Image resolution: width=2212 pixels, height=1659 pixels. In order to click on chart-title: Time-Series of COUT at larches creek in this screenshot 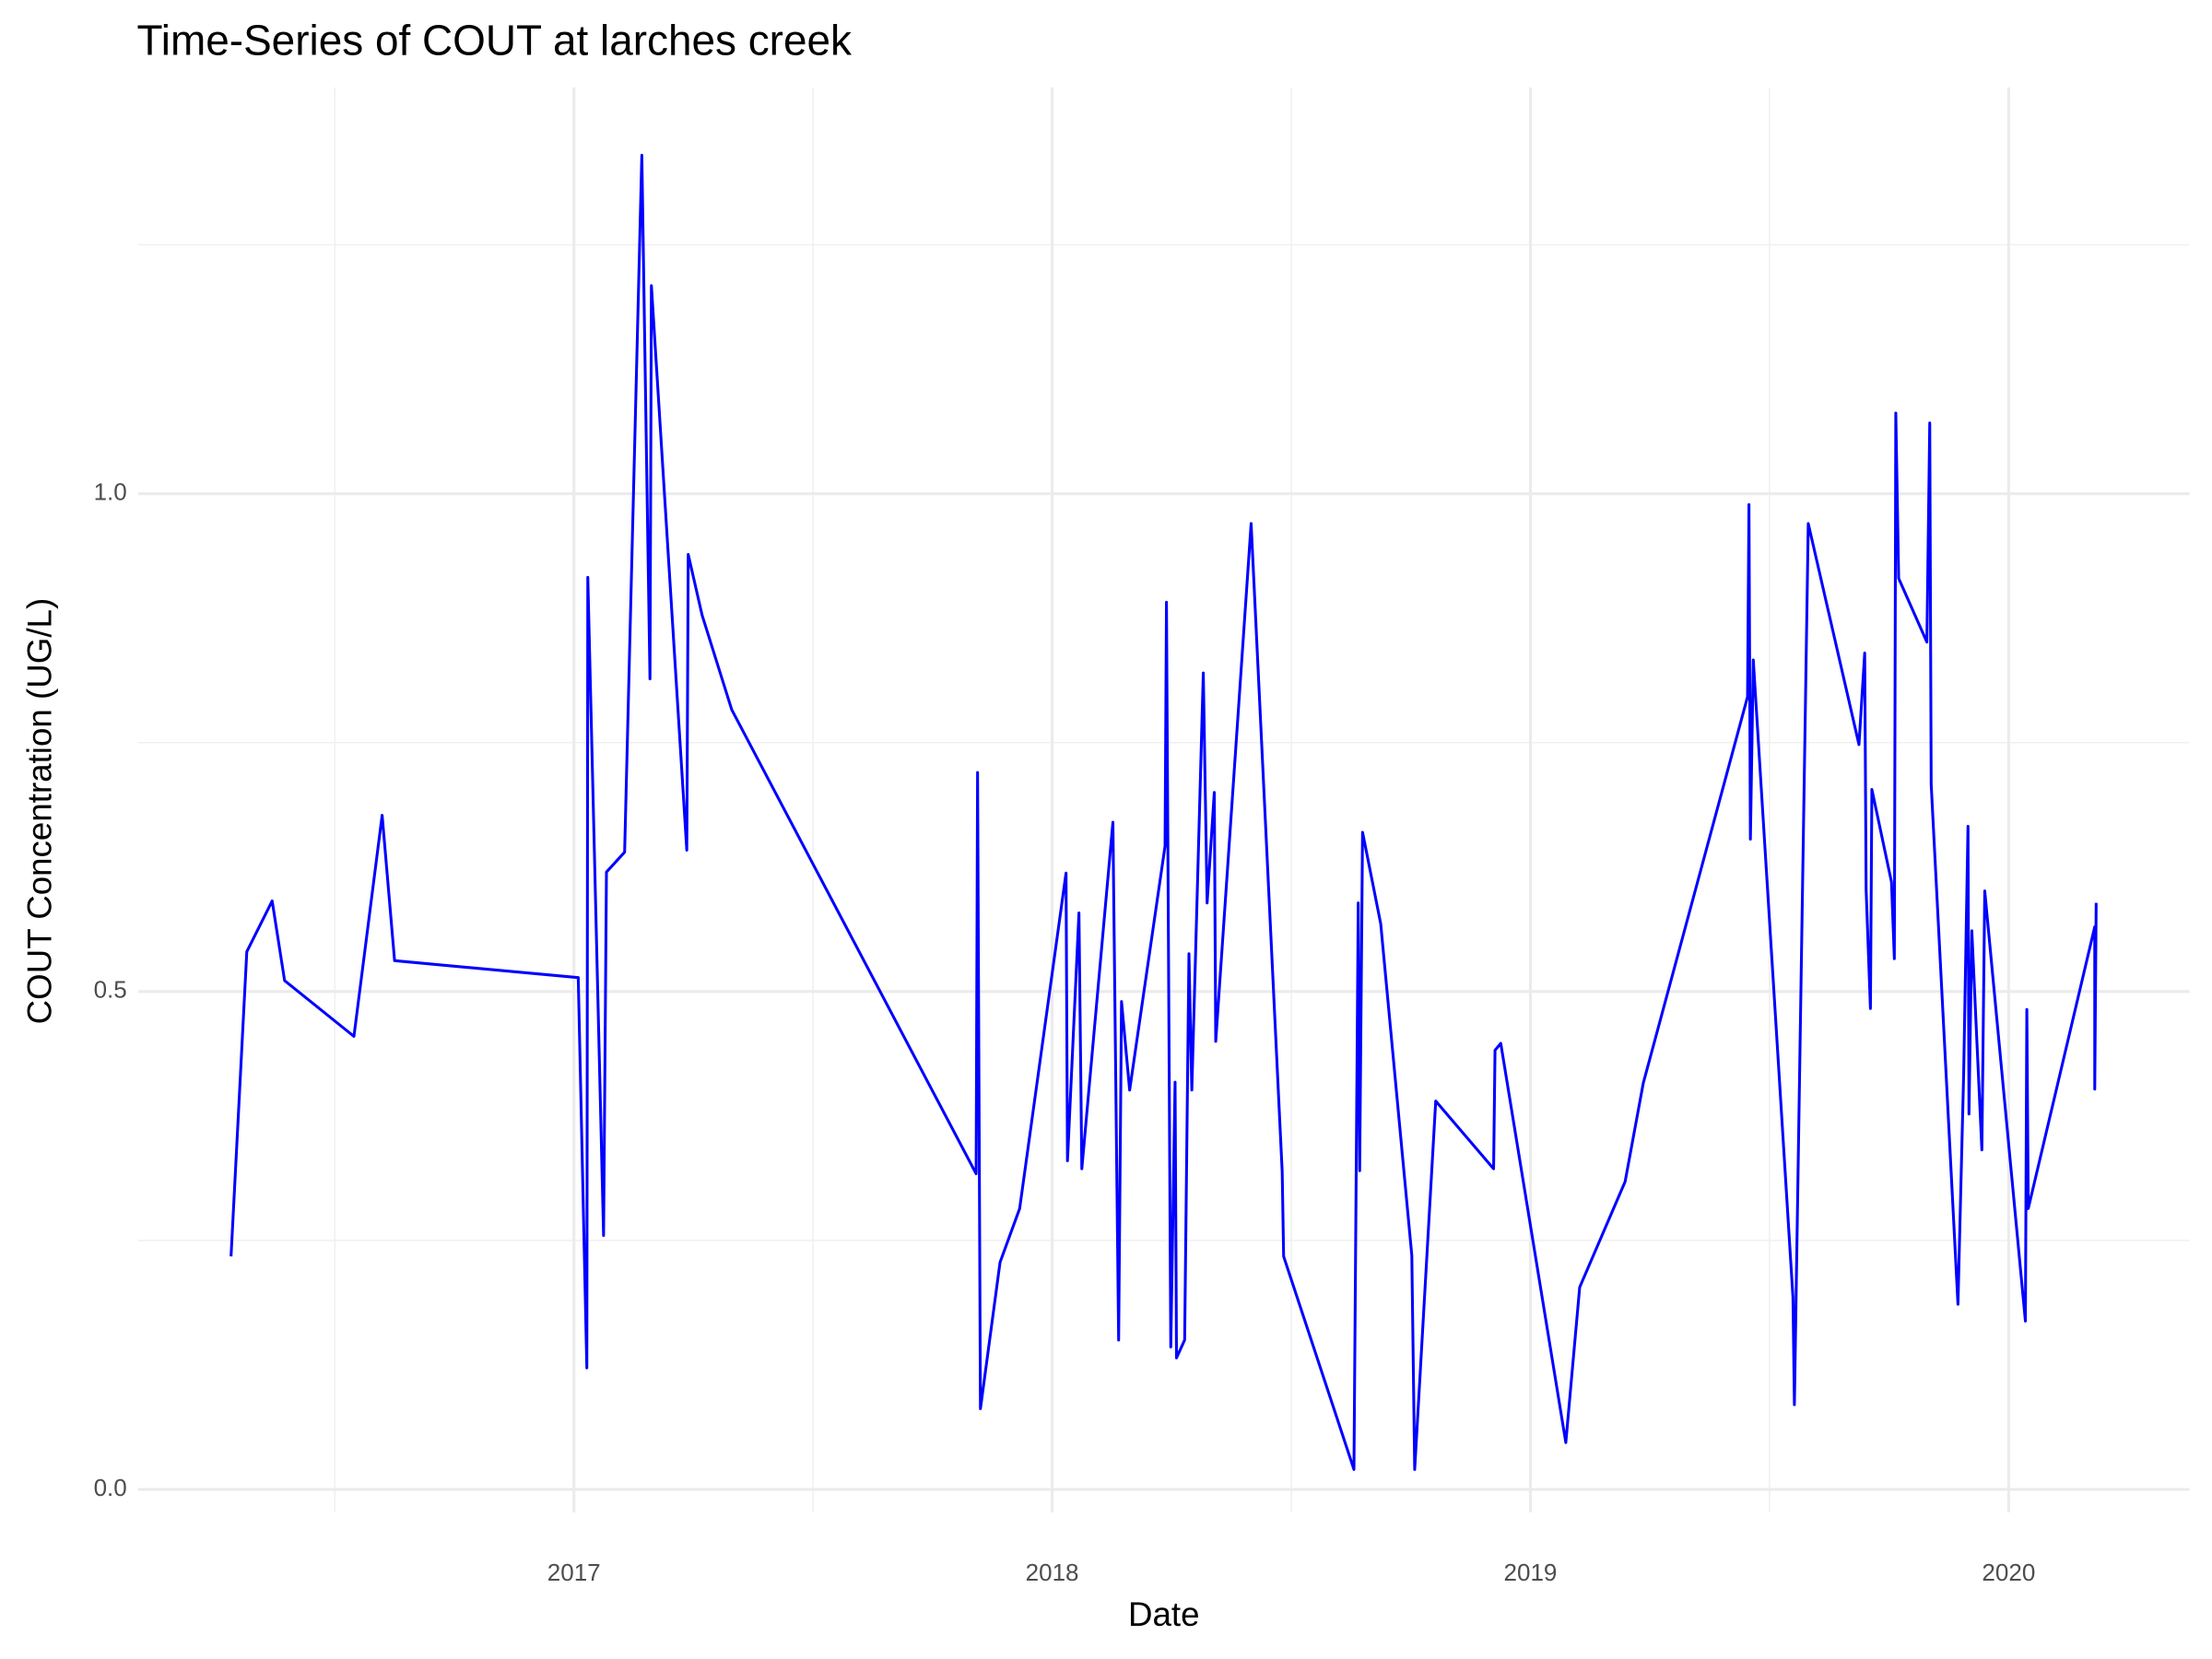, I will do `click(494, 41)`.